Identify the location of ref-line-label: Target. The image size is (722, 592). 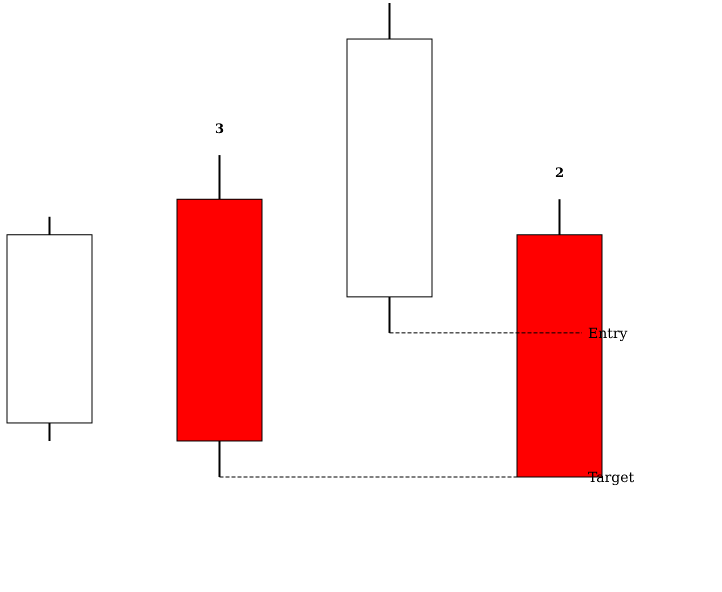
(611, 478).